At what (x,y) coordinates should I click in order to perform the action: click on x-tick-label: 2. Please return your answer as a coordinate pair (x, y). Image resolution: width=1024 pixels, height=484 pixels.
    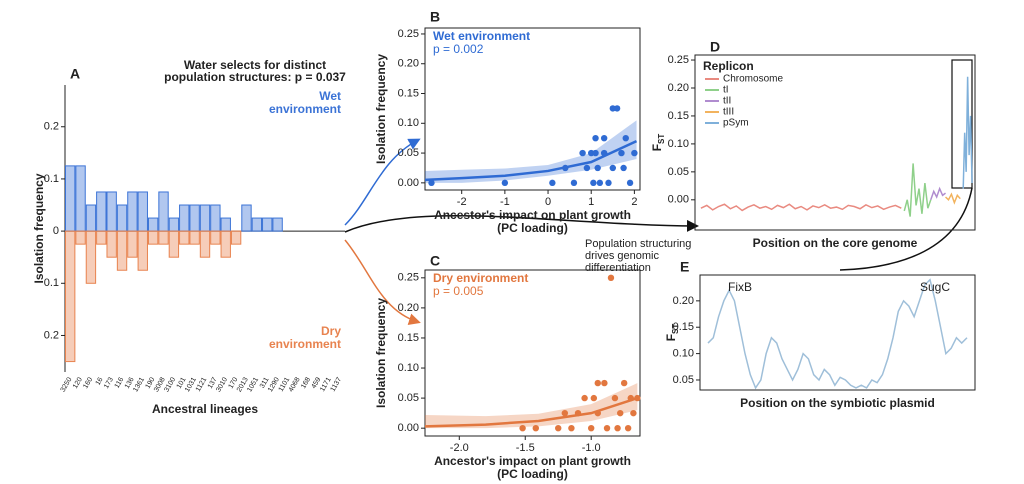
    Looking at the image, I should click on (634, 202).